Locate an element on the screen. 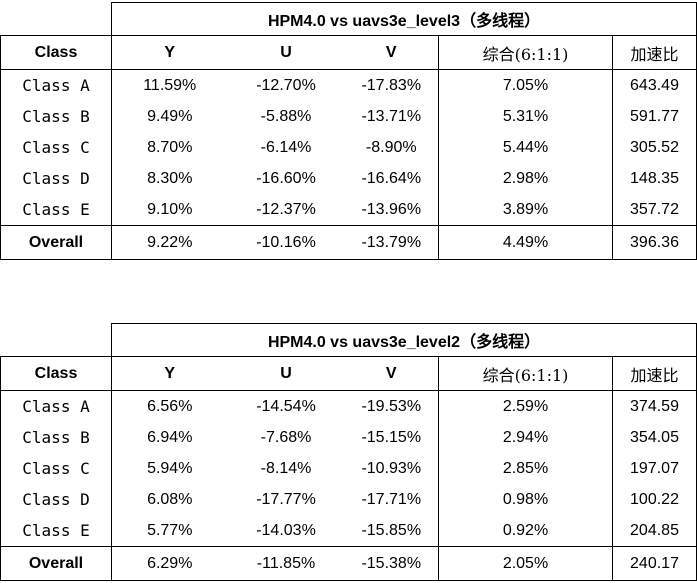 The height and width of the screenshot is (583, 697). cell-v: -15.85% is located at coordinates (391, 531).